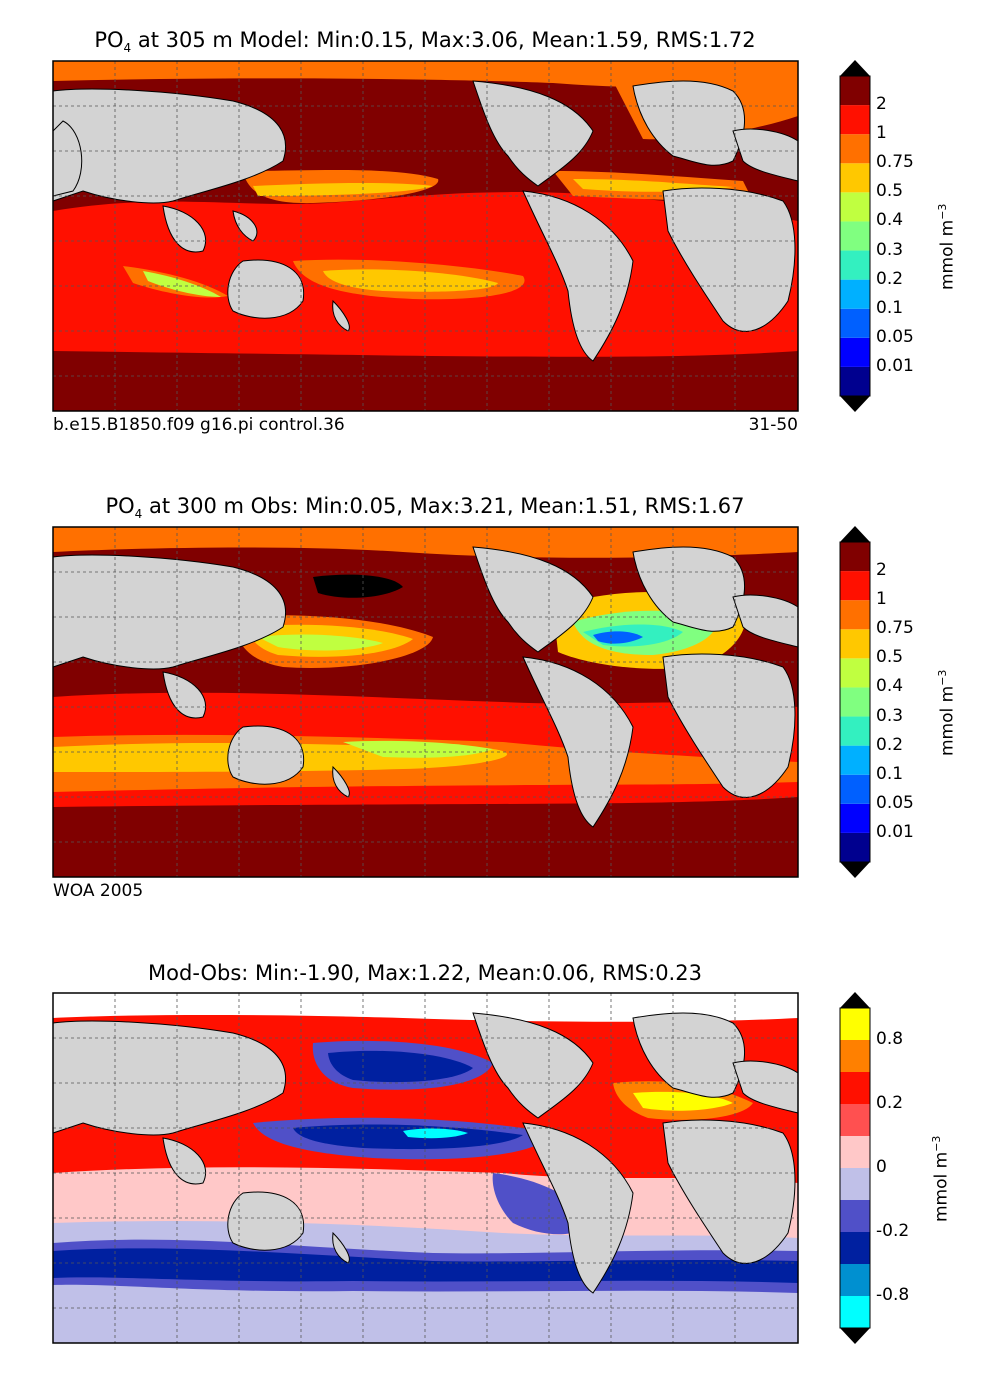 The image size is (986, 1374). Describe the element at coordinates (127, 48) in the screenshot. I see `panel1-title-sub: 4` at that location.